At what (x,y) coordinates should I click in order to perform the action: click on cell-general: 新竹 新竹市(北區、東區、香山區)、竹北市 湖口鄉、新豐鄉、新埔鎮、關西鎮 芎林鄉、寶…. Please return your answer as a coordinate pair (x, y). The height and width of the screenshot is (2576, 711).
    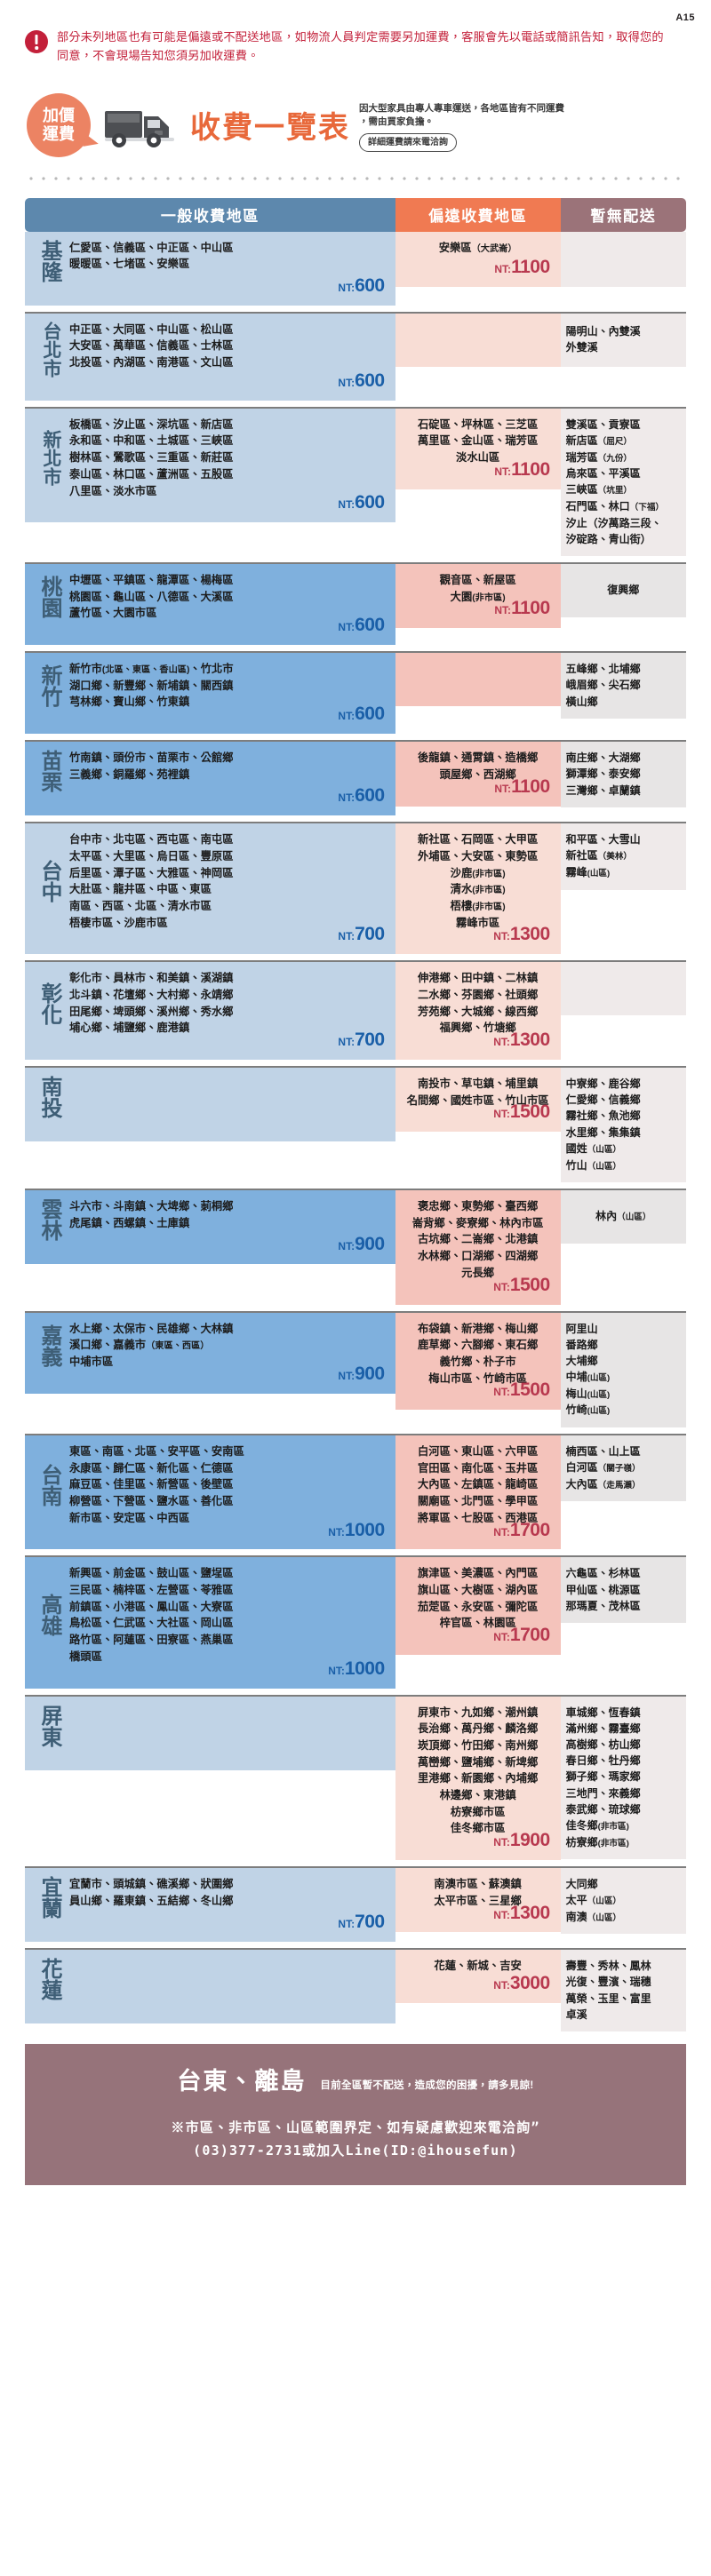
    Looking at the image, I should click on (210, 693).